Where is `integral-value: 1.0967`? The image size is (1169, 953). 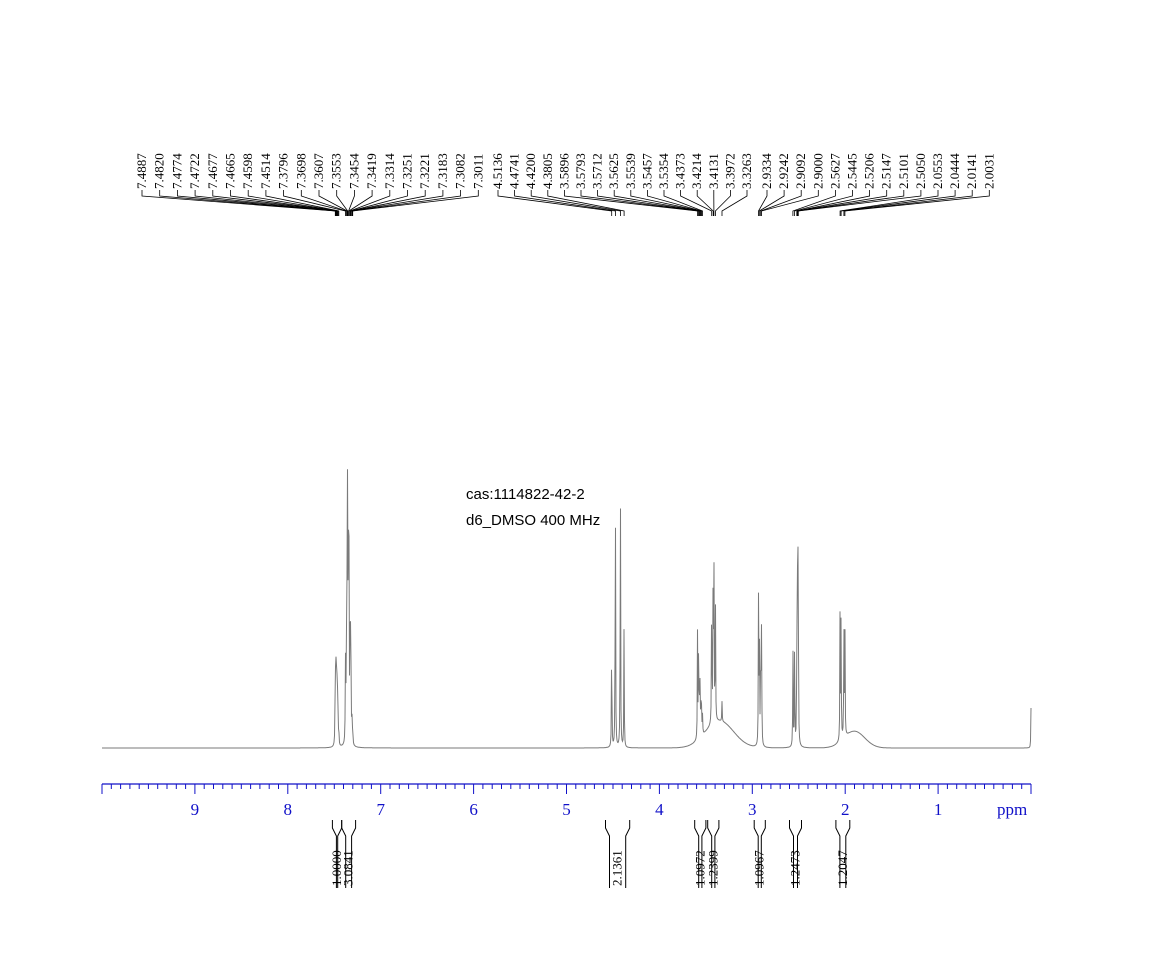
integral-value: 1.0967 is located at coordinates (759, 868).